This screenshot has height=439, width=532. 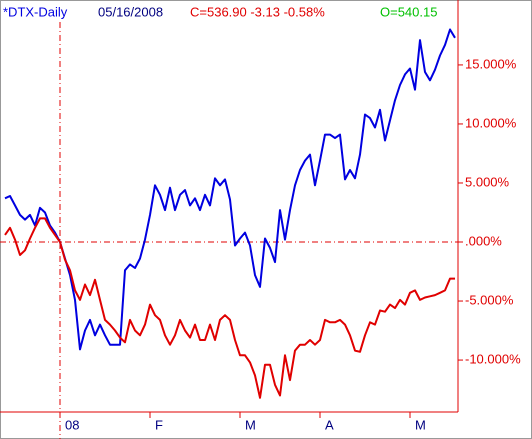 What do you see at coordinates (130, 11) in the screenshot?
I see `date: 05/16/2008` at bounding box center [130, 11].